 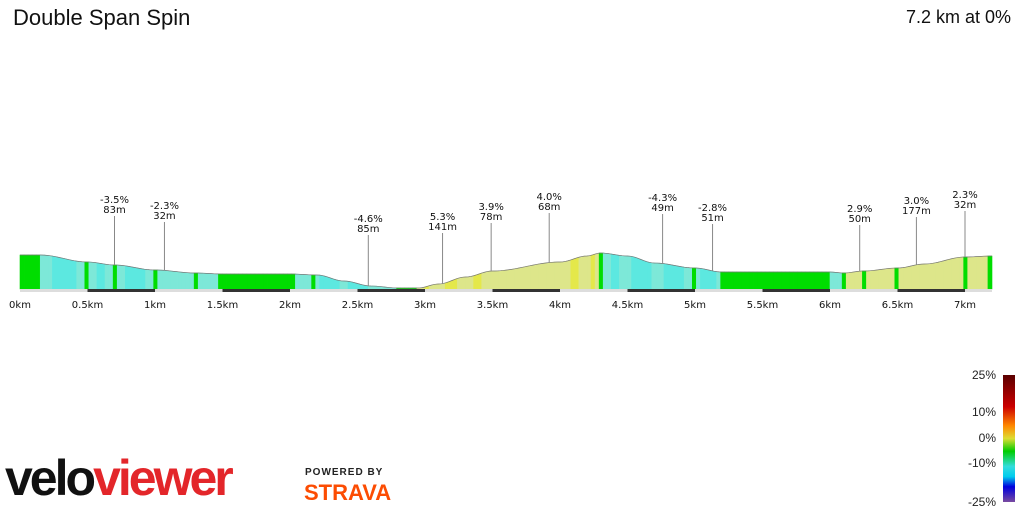 What do you see at coordinates (119, 478) in the screenshot?
I see `veloviewer-logo: veloviewer` at bounding box center [119, 478].